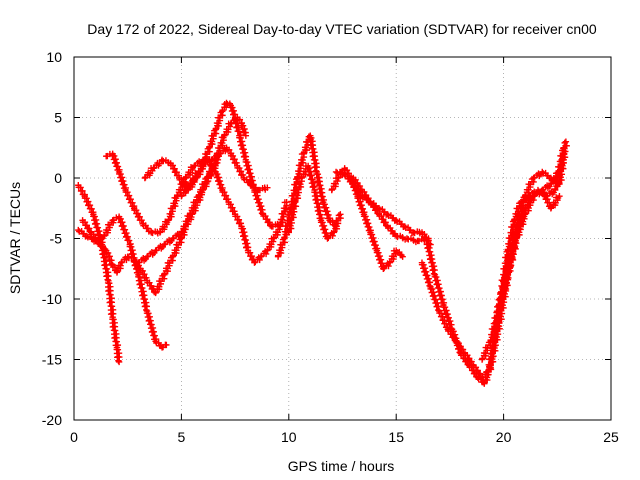  What do you see at coordinates (611, 437) in the screenshot?
I see `x-tick-label: 25` at bounding box center [611, 437].